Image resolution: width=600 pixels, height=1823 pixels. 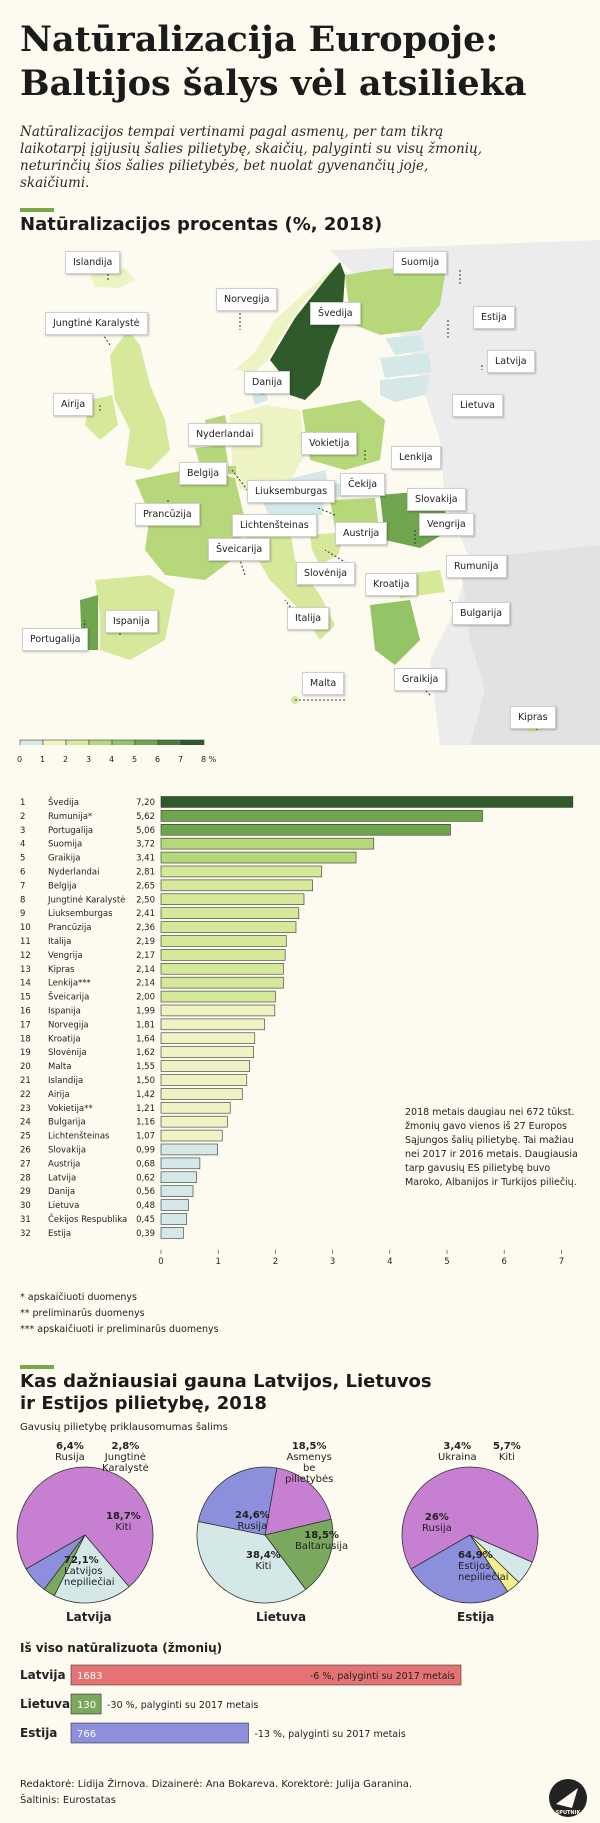 I want to click on category-label: Slovakija, so click(x=67, y=1151).